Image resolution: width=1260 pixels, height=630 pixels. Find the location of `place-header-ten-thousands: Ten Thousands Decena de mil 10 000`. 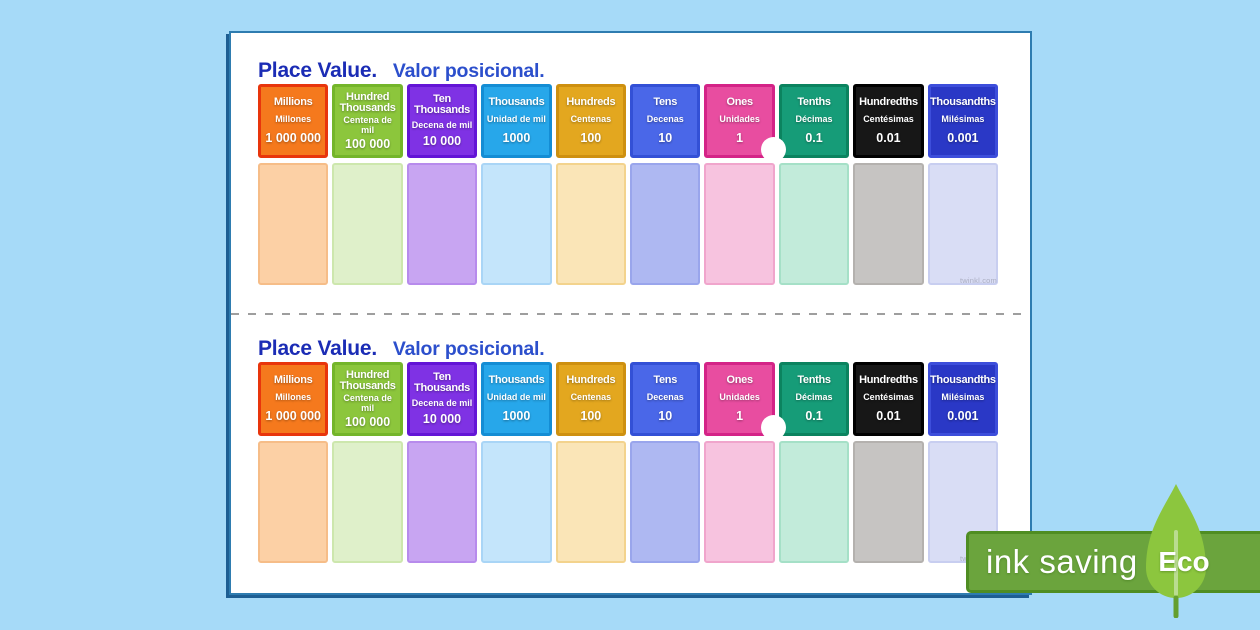

place-header-ten-thousands: Ten Thousands Decena de mil 10 000 is located at coordinates (442, 121).